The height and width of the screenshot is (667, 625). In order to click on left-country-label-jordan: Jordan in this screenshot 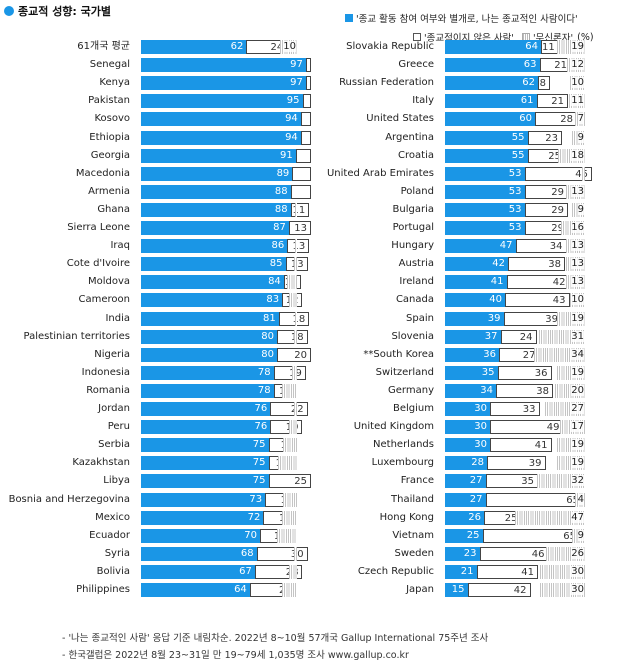, I will do `click(114, 408)`.